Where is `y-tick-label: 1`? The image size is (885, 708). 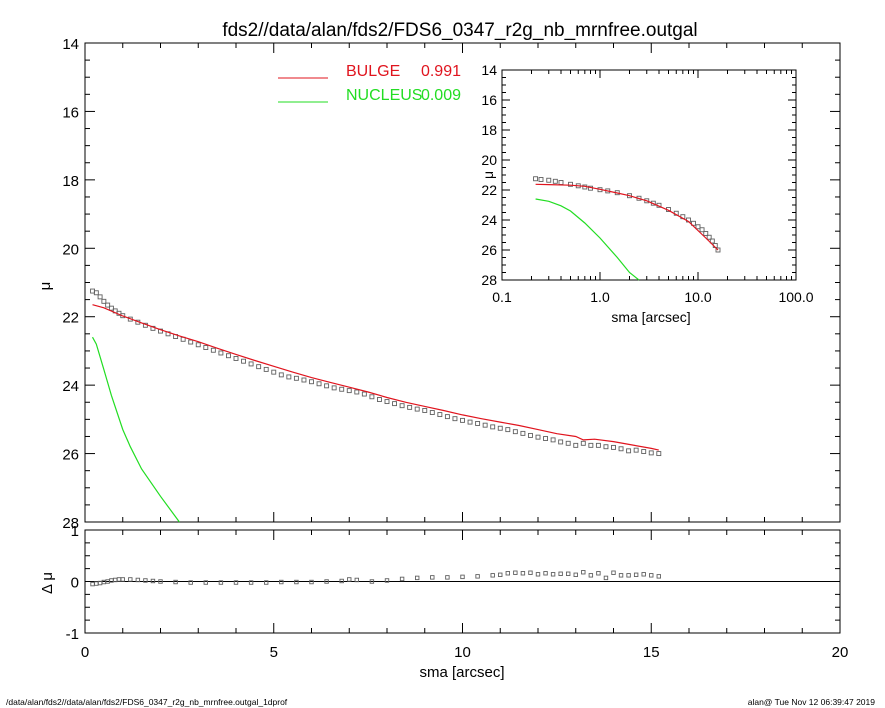 y-tick-label: 1 is located at coordinates (75, 531).